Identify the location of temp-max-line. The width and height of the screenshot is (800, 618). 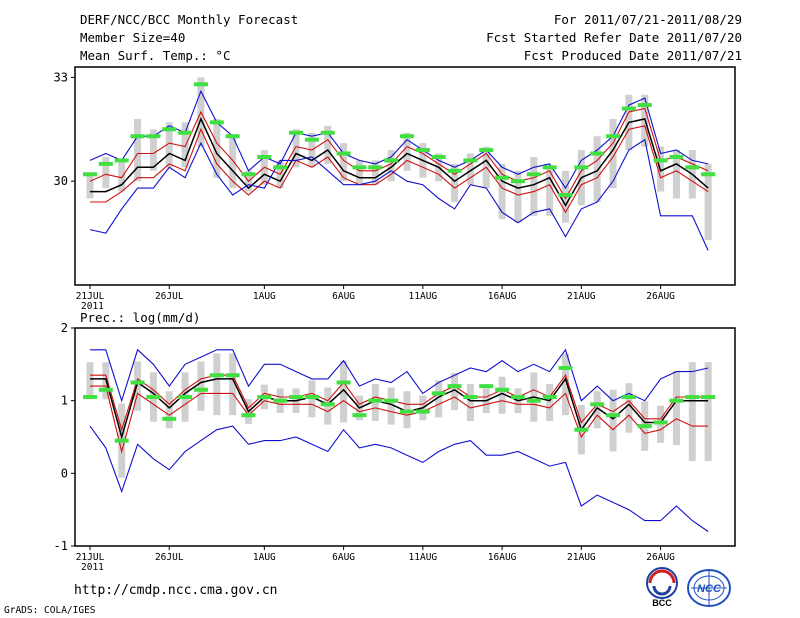
(399, 139).